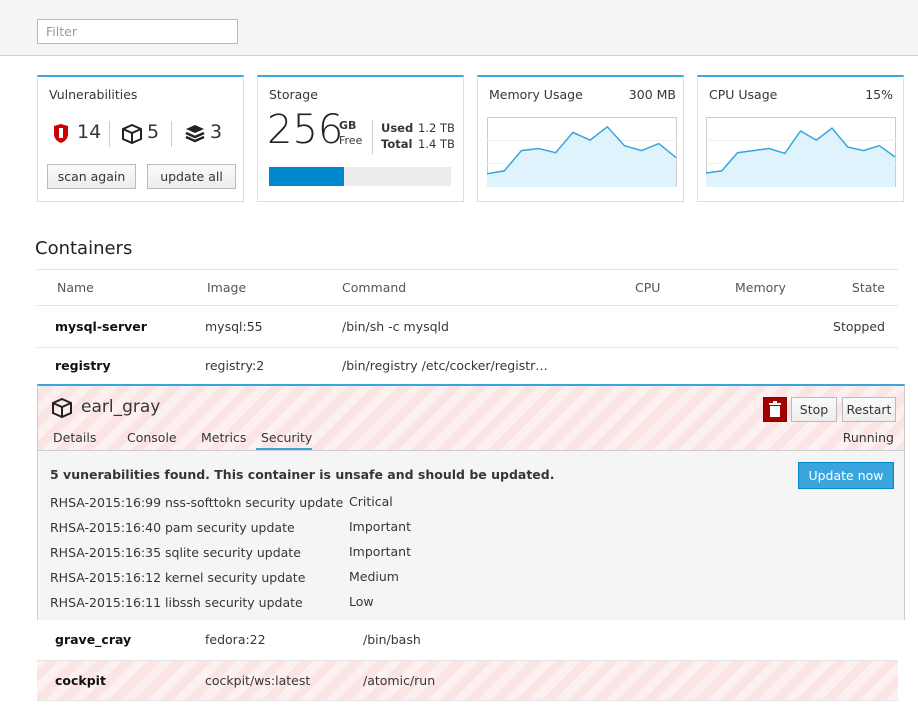 The image size is (918, 718). Describe the element at coordinates (760, 287) in the screenshot. I see `column-header: Memory` at that location.